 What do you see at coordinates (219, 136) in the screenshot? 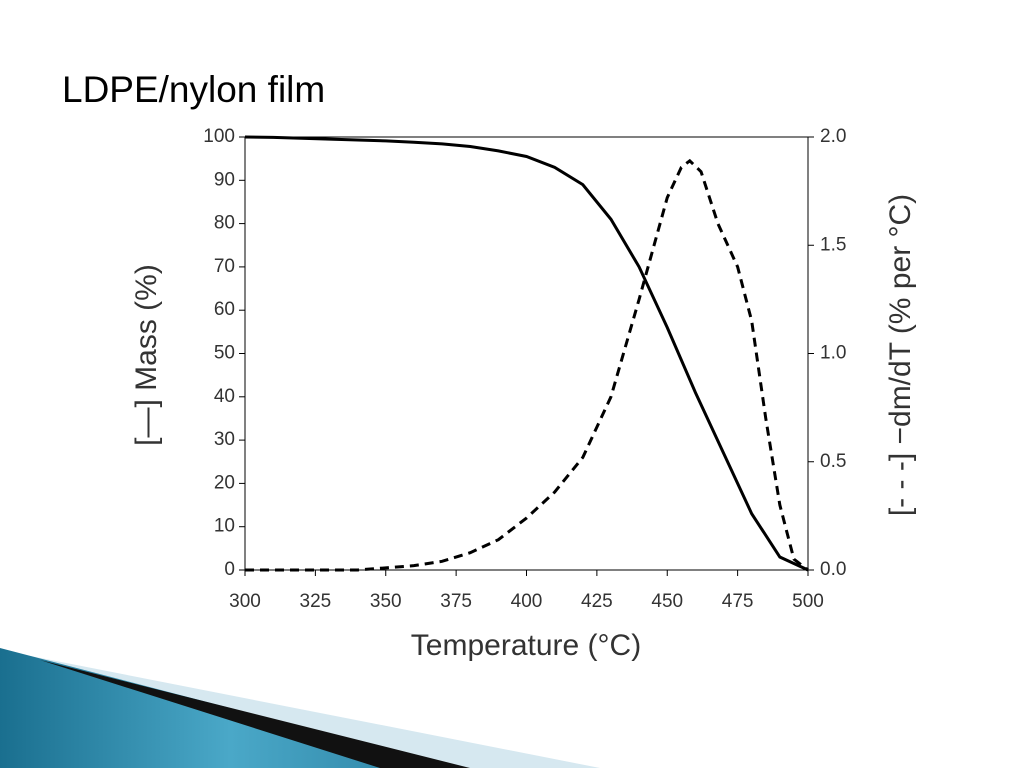
I see `y-tick-label: 100` at bounding box center [219, 136].